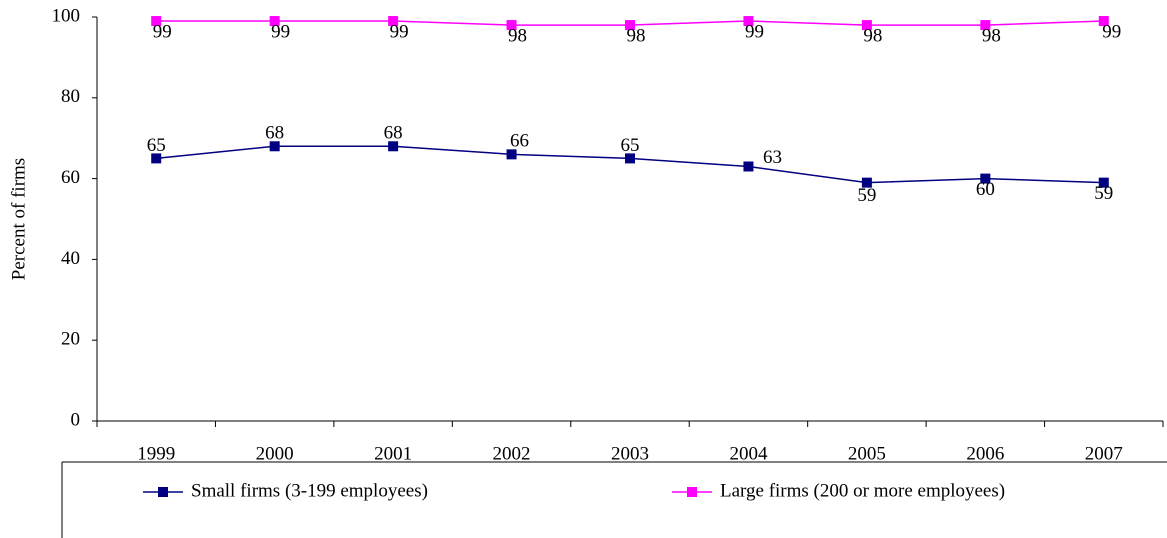 The image size is (1167, 538). I want to click on legend-label: Small firms (3-199 employees), so click(309, 490).